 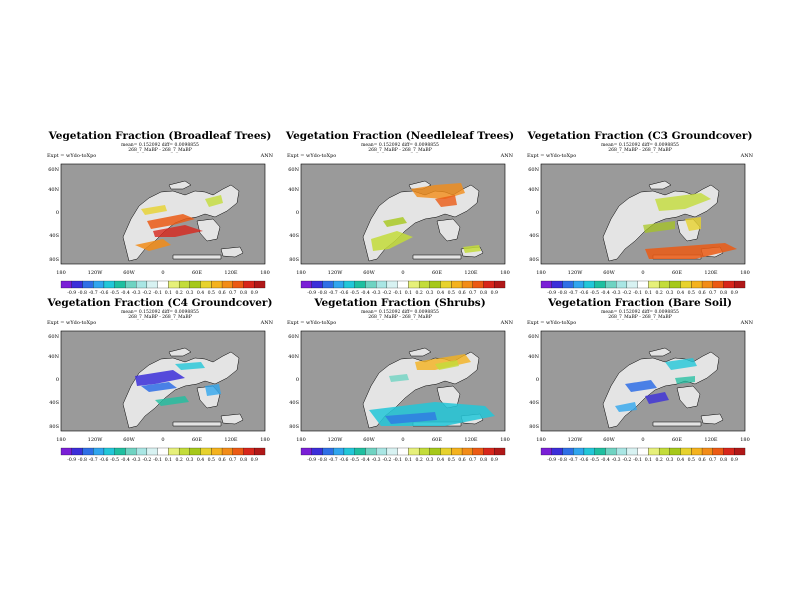 I want to click on northern-island, so click(x=180, y=185).